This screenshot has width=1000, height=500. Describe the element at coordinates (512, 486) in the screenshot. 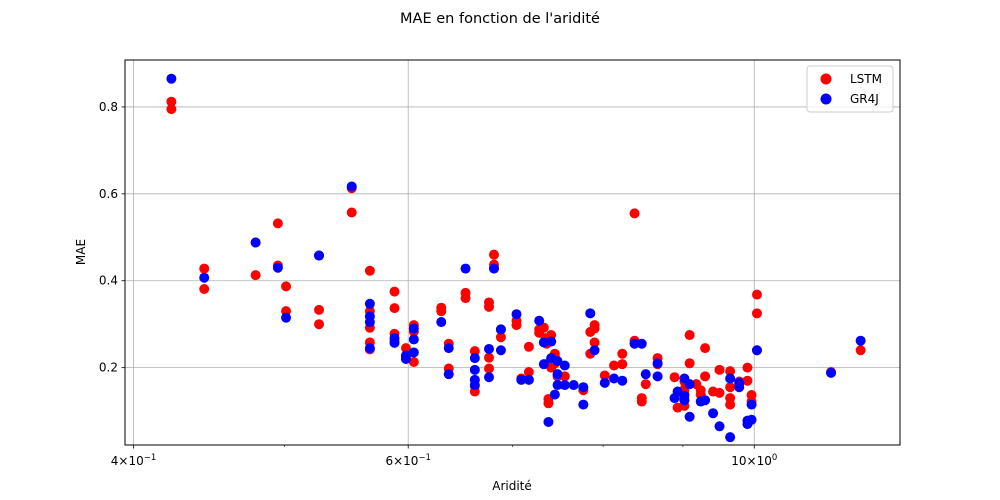

I see `x-axis-label: Aridité` at that location.